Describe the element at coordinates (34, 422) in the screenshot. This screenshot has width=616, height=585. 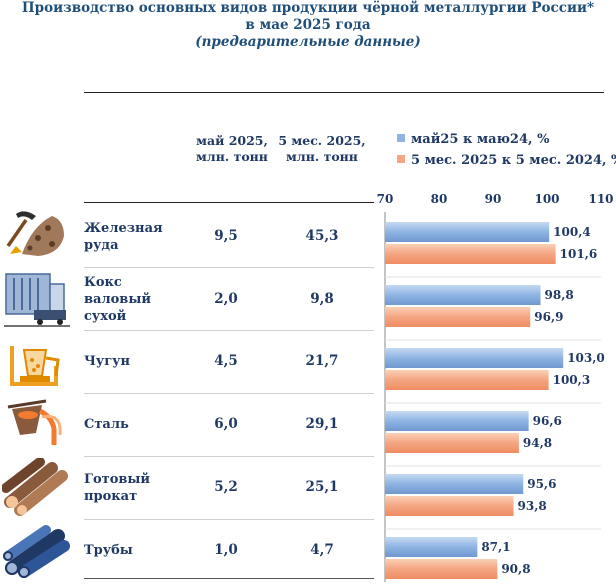
I see `steel-pouring-icon` at that location.